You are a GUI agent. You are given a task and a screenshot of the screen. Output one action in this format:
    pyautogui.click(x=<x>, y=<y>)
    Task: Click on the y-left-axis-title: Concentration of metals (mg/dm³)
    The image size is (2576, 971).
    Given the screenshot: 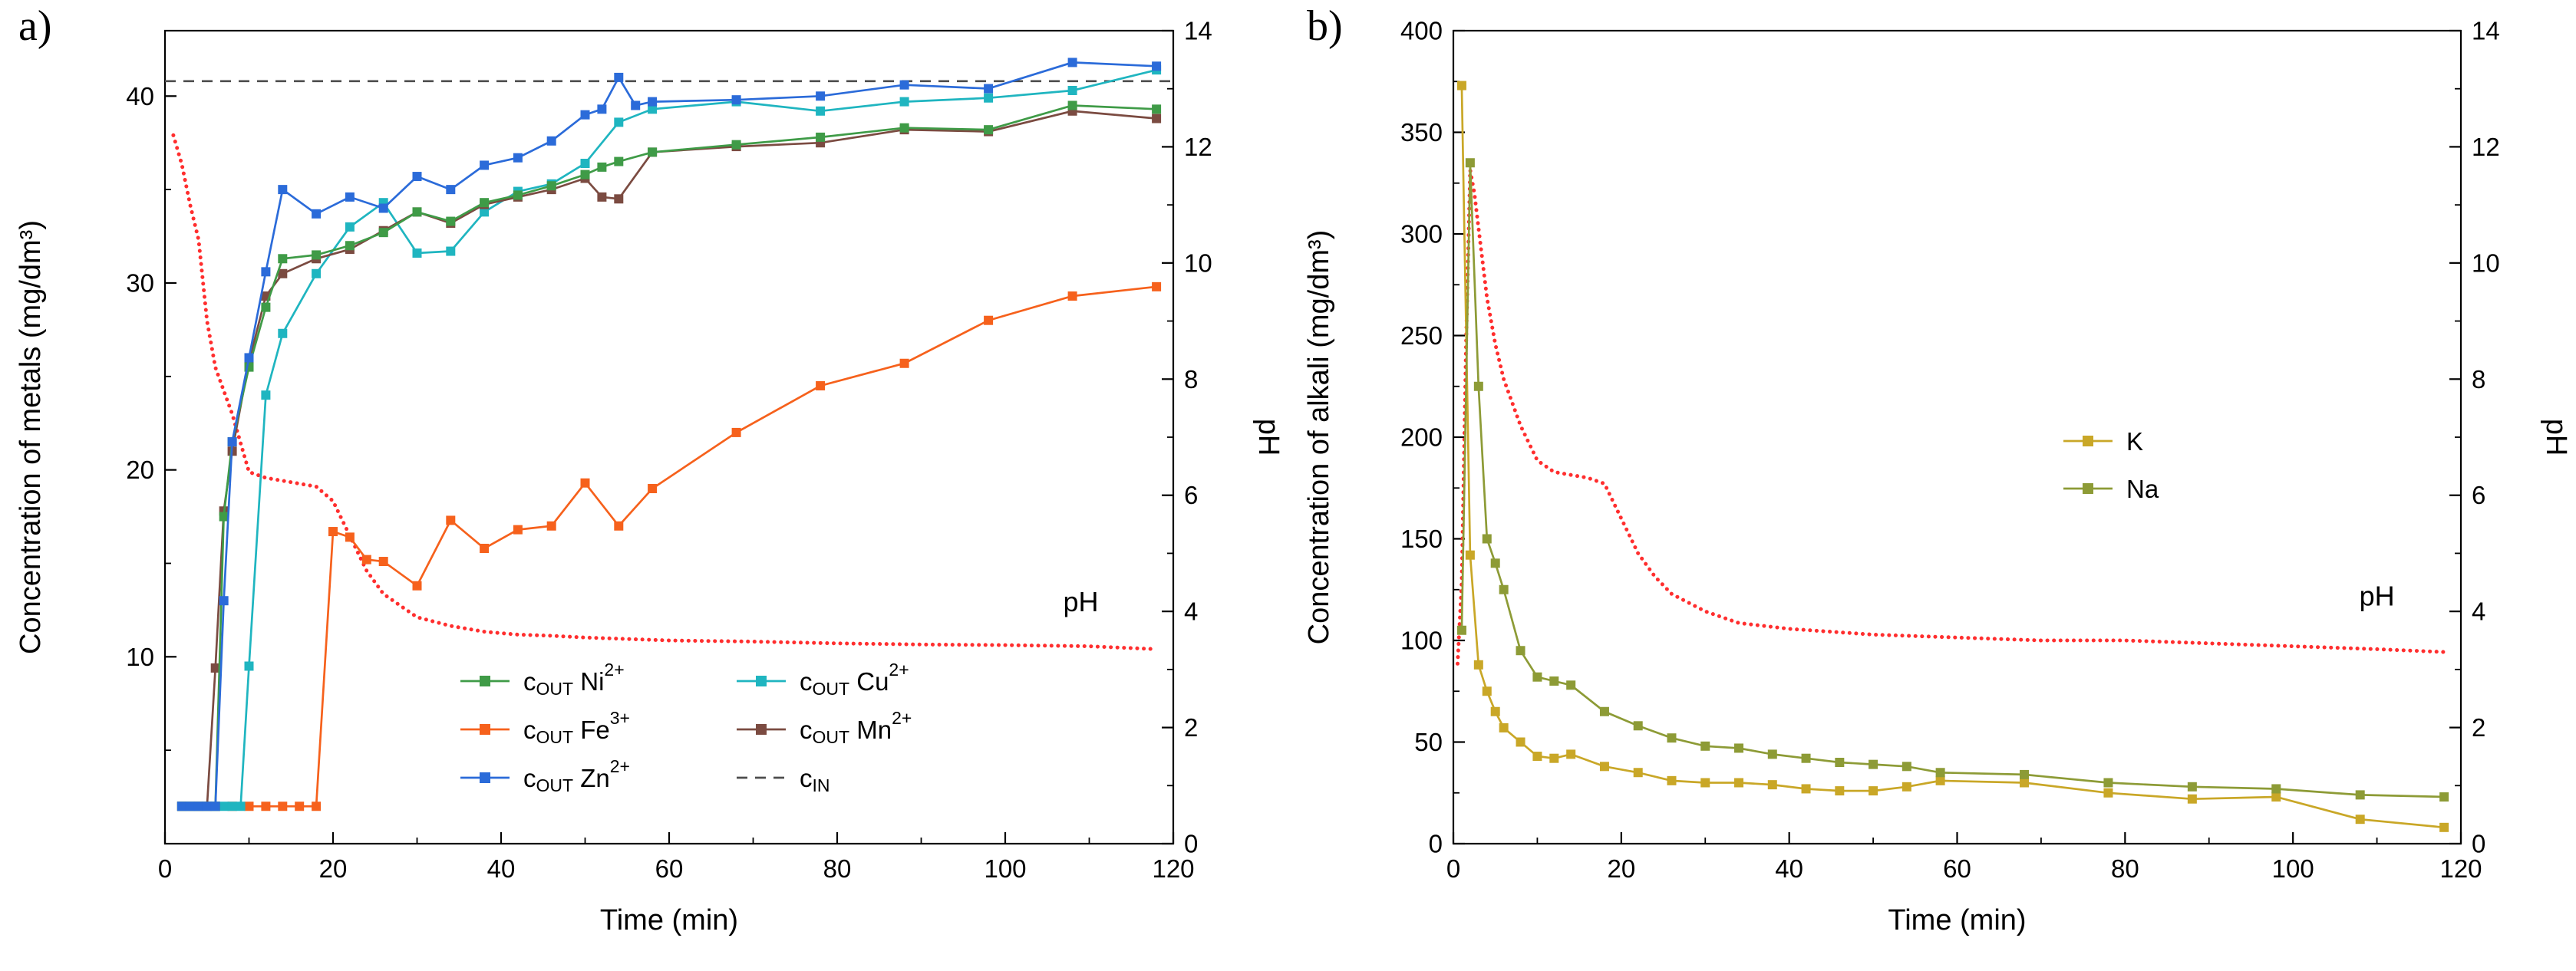 What is the action you would take?
    pyautogui.click(x=31, y=437)
    